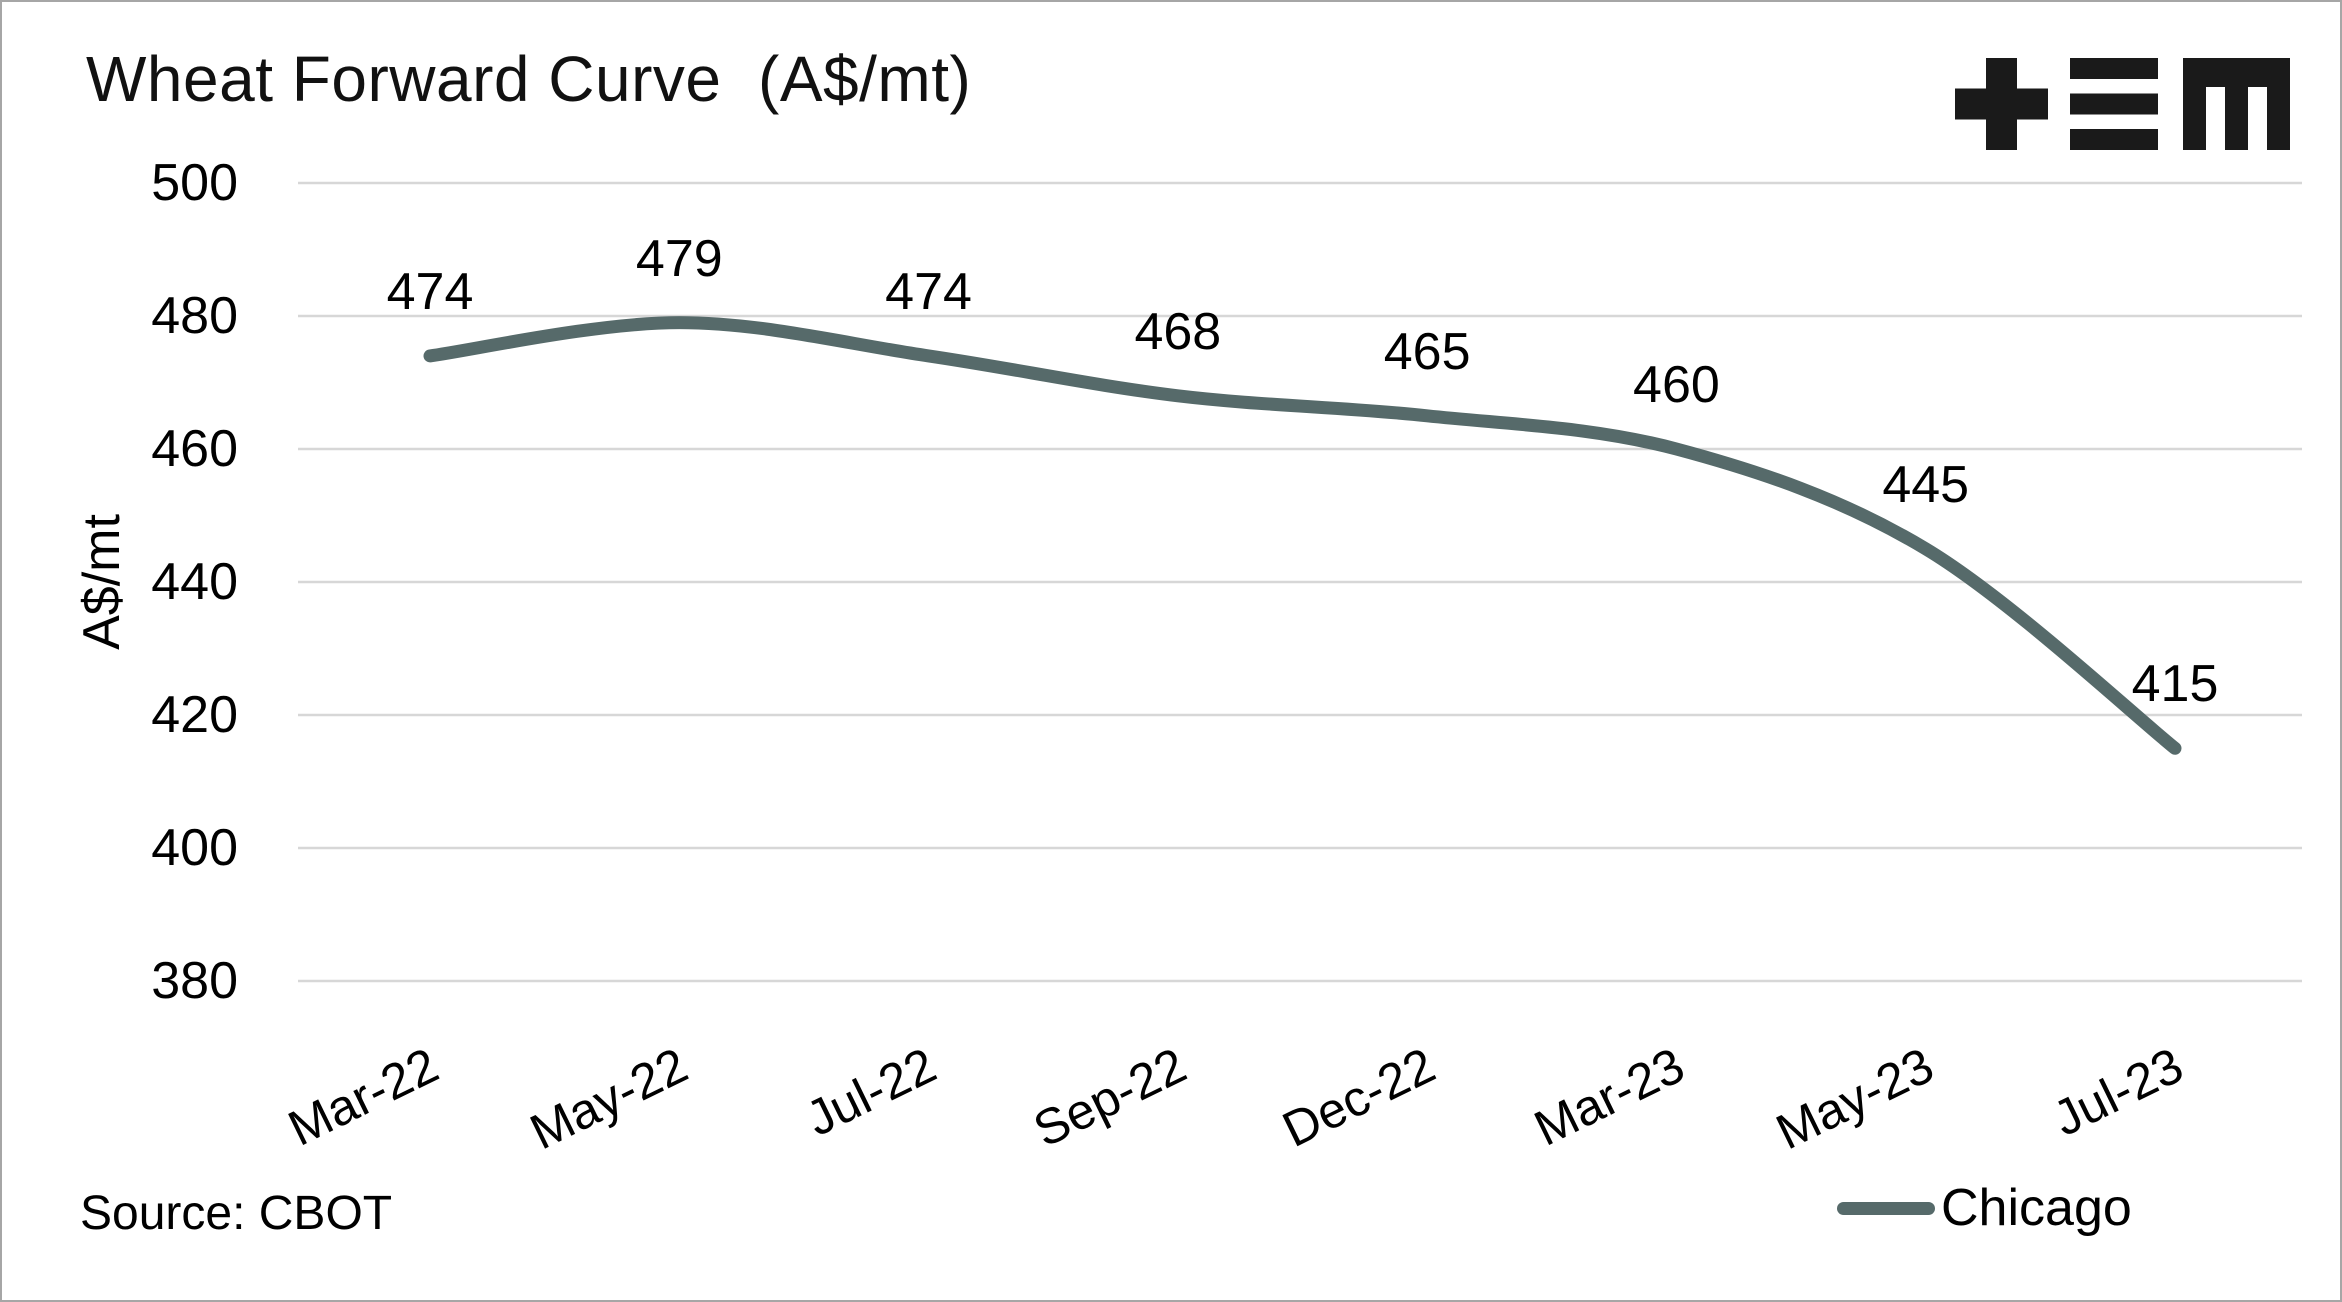 Image resolution: width=2342 pixels, height=1302 pixels. What do you see at coordinates (194, 981) in the screenshot?
I see `y-tick-label: 380` at bounding box center [194, 981].